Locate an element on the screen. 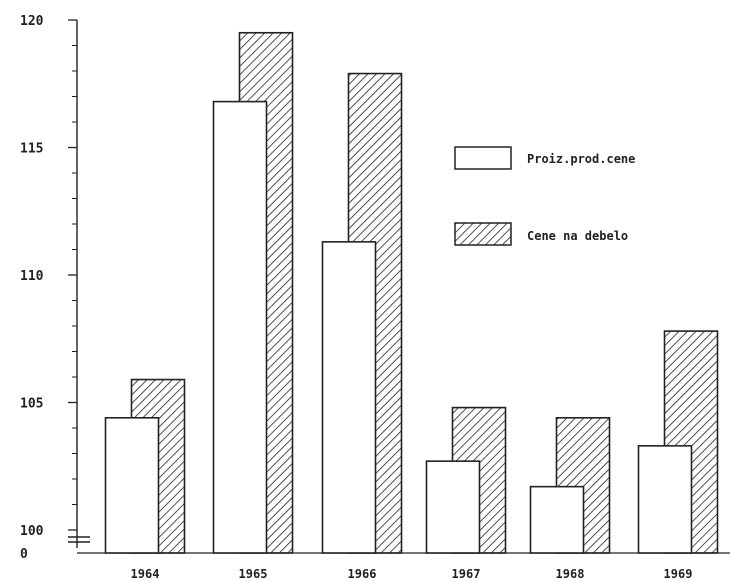 Image resolution: width=730 pixels, height=581 pixels. y-tick-label: 100 is located at coordinates (32, 531).